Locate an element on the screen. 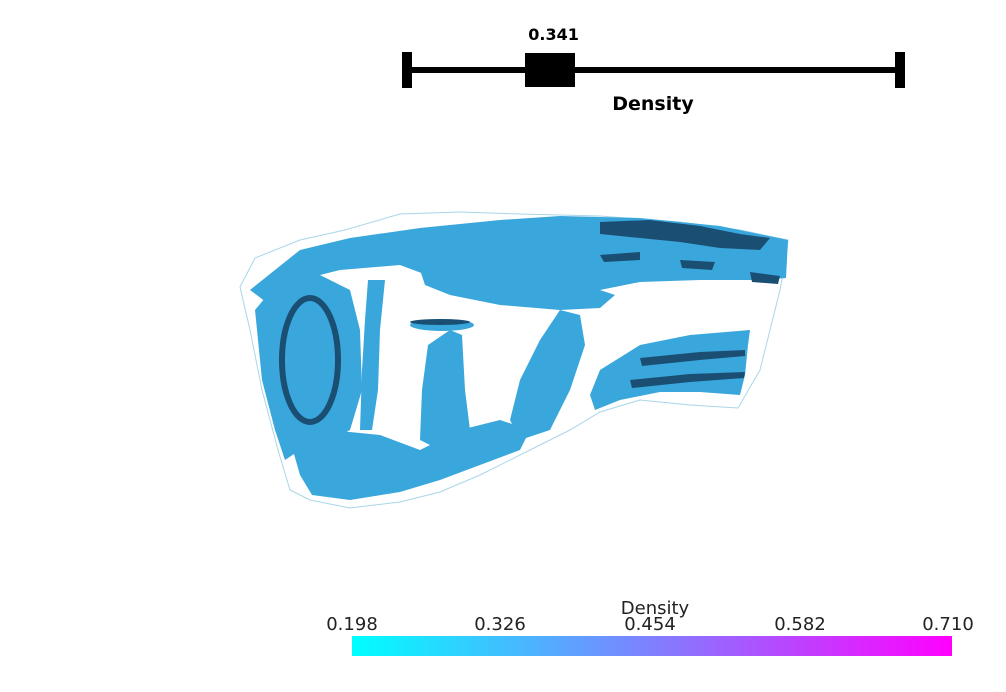 This screenshot has width=1006, height=692. surface-right-ribbons is located at coordinates (670, 370).